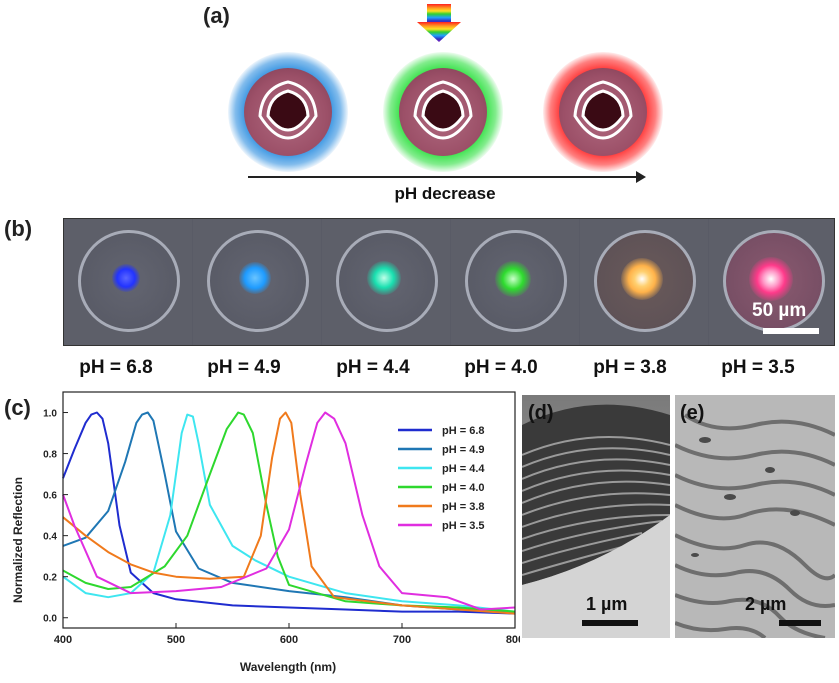 The height and width of the screenshot is (683, 839). I want to click on incident-light-arrow-icon, so click(439, 23).